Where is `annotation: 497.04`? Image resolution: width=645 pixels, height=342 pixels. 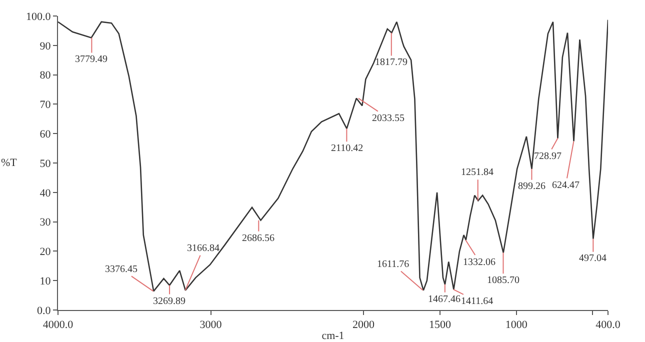 annotation: 497.04 is located at coordinates (592, 258).